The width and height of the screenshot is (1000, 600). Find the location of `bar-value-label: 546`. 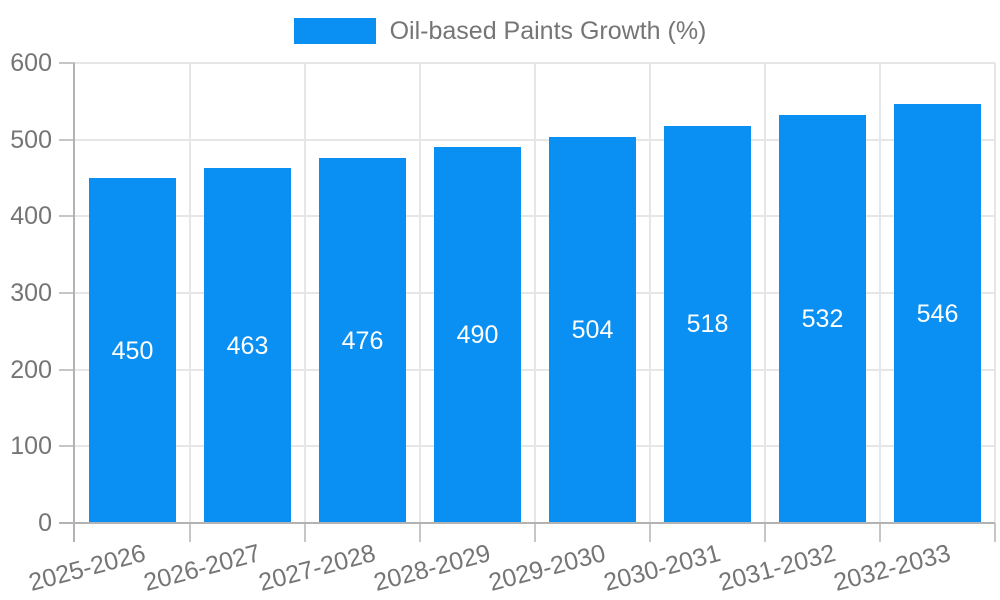

bar-value-label: 546 is located at coordinates (937, 313).